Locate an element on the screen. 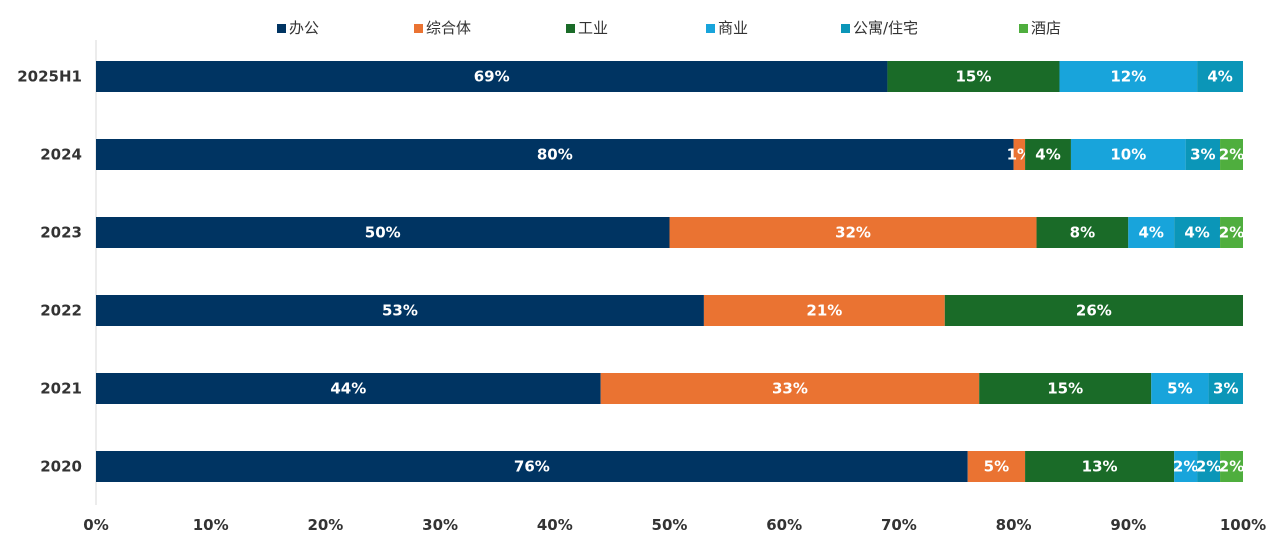  legend-label: 酒店 is located at coordinates (1046, 28).